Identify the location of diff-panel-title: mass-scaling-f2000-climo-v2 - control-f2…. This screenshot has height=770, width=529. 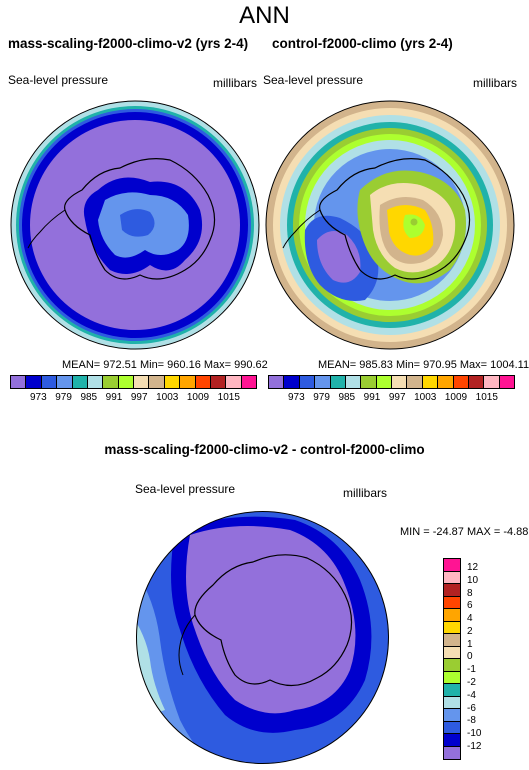
(264, 449).